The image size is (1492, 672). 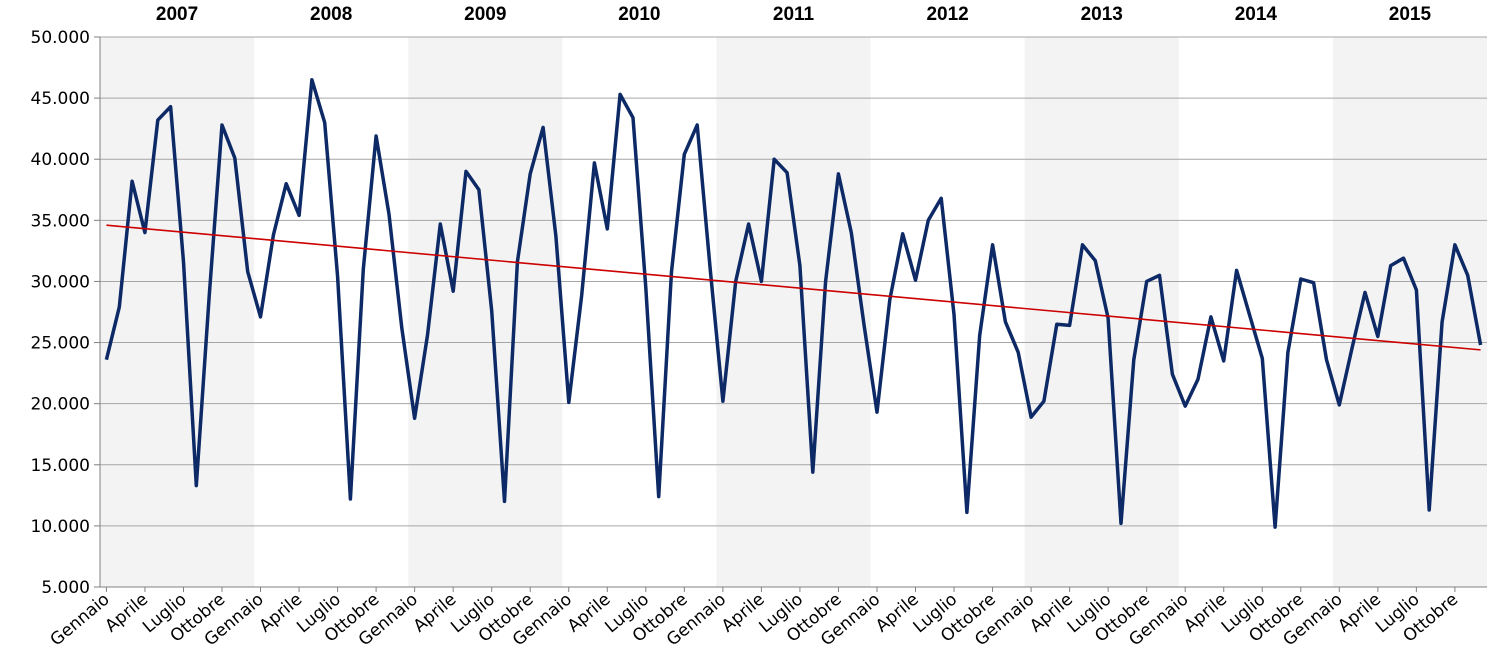 What do you see at coordinates (1256, 14) in the screenshot?
I see `year-label: 2014` at bounding box center [1256, 14].